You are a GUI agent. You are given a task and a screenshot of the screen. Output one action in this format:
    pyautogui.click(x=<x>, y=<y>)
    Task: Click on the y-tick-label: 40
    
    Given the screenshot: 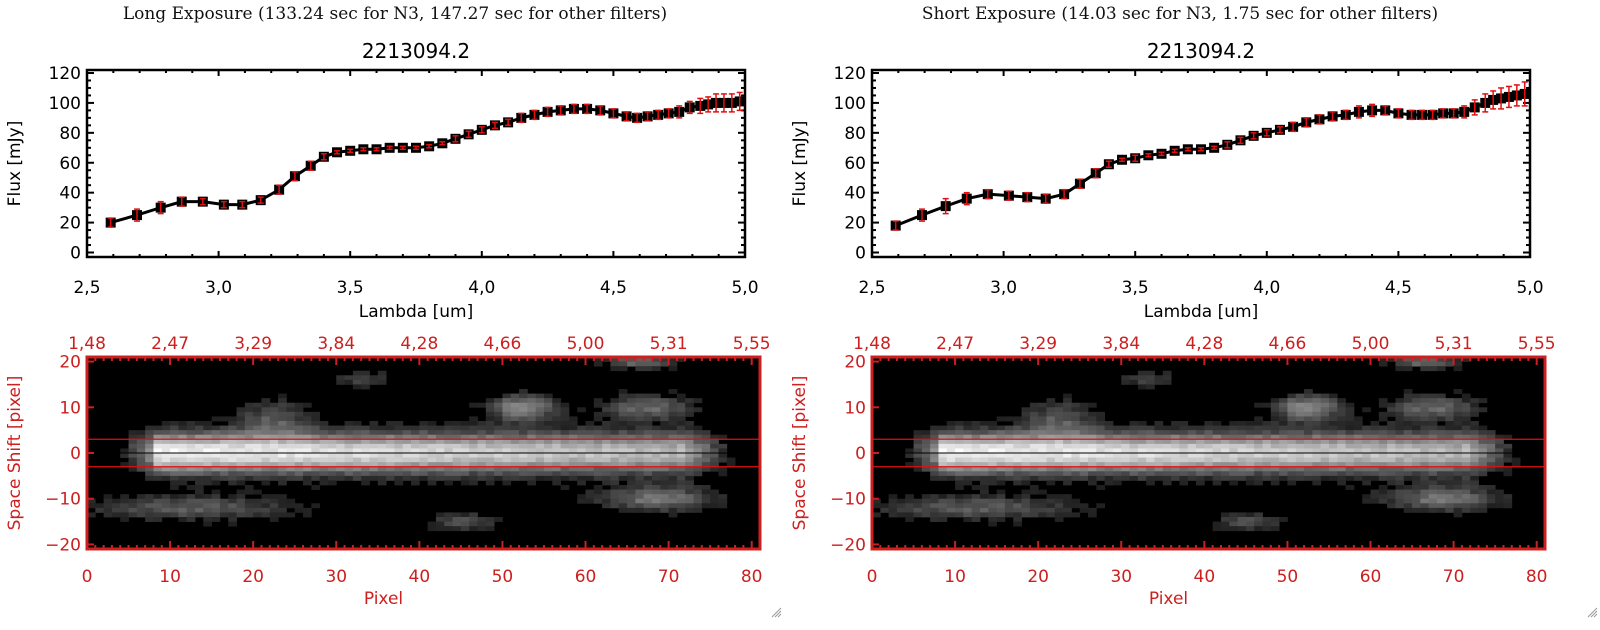 What is the action you would take?
    pyautogui.click(x=855, y=194)
    